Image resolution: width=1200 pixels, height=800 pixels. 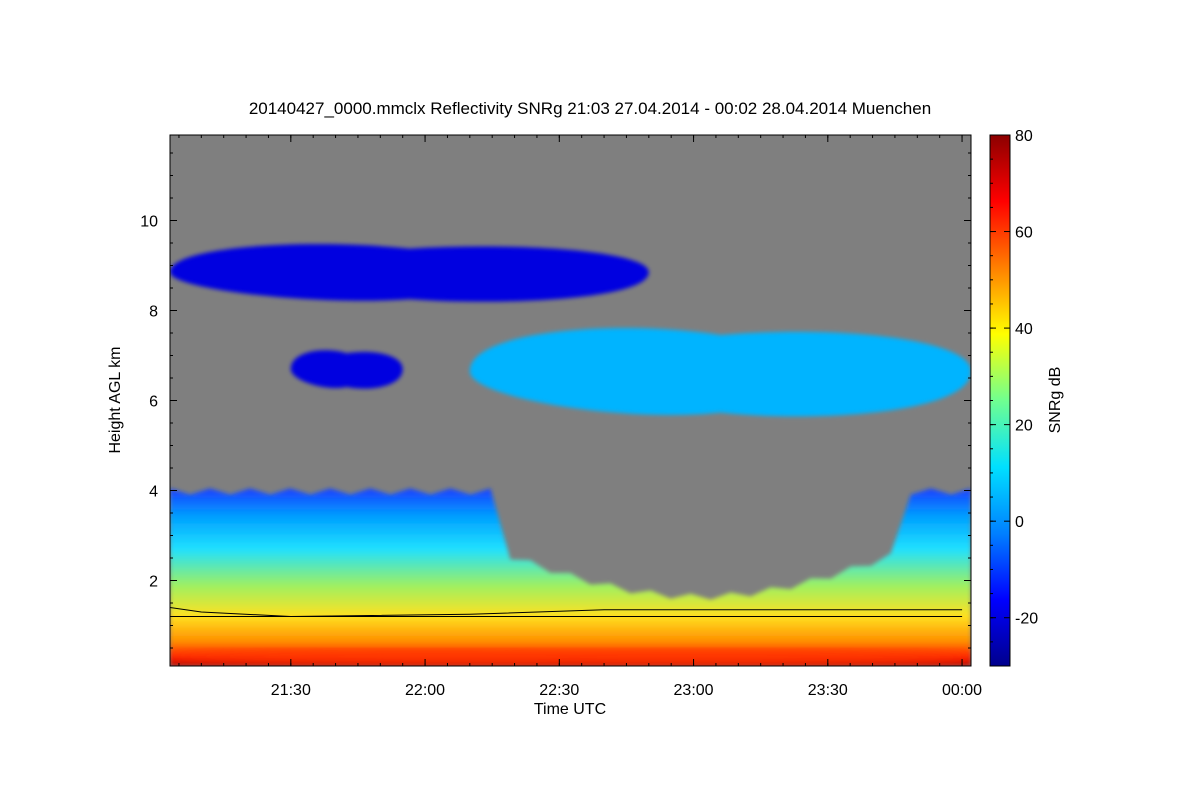 What do you see at coordinates (570, 709) in the screenshot?
I see `x-axis-label: Time UTC` at bounding box center [570, 709].